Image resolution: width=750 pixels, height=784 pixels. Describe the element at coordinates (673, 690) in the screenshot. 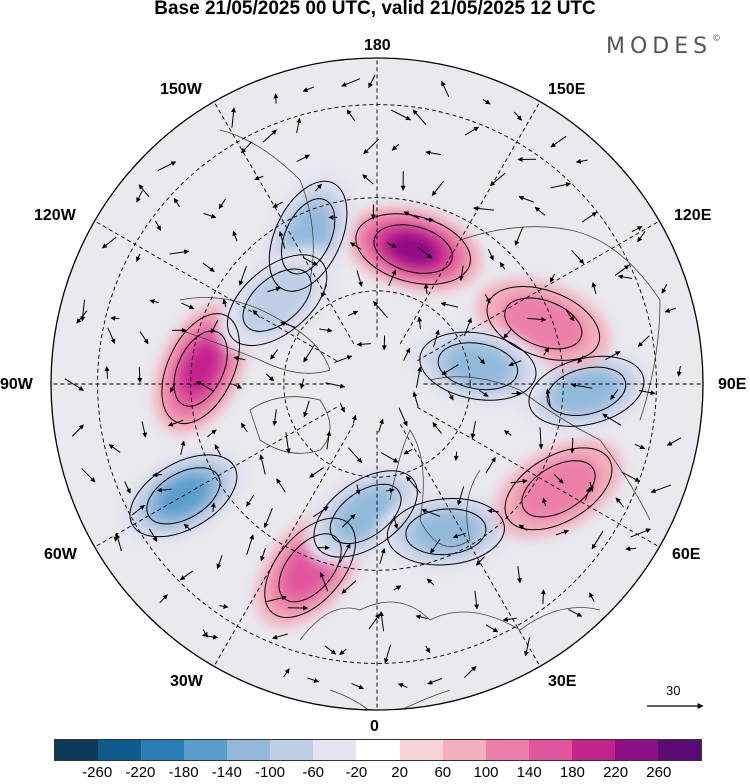

I see `wind-reference-label: 30` at that location.